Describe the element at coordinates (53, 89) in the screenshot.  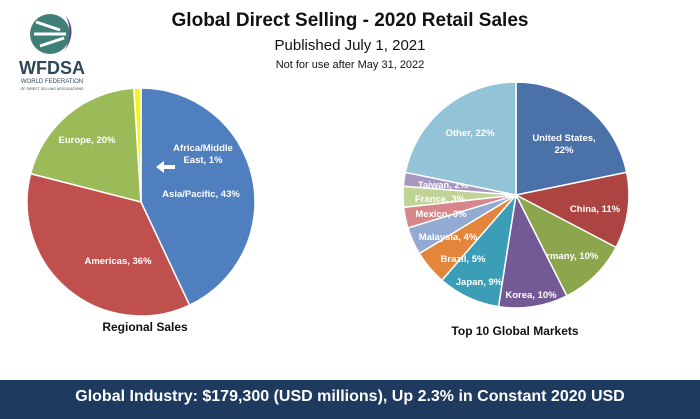
I see `logo-line2: OF DIRECT SELLING ASSOCIATIONS` at that location.